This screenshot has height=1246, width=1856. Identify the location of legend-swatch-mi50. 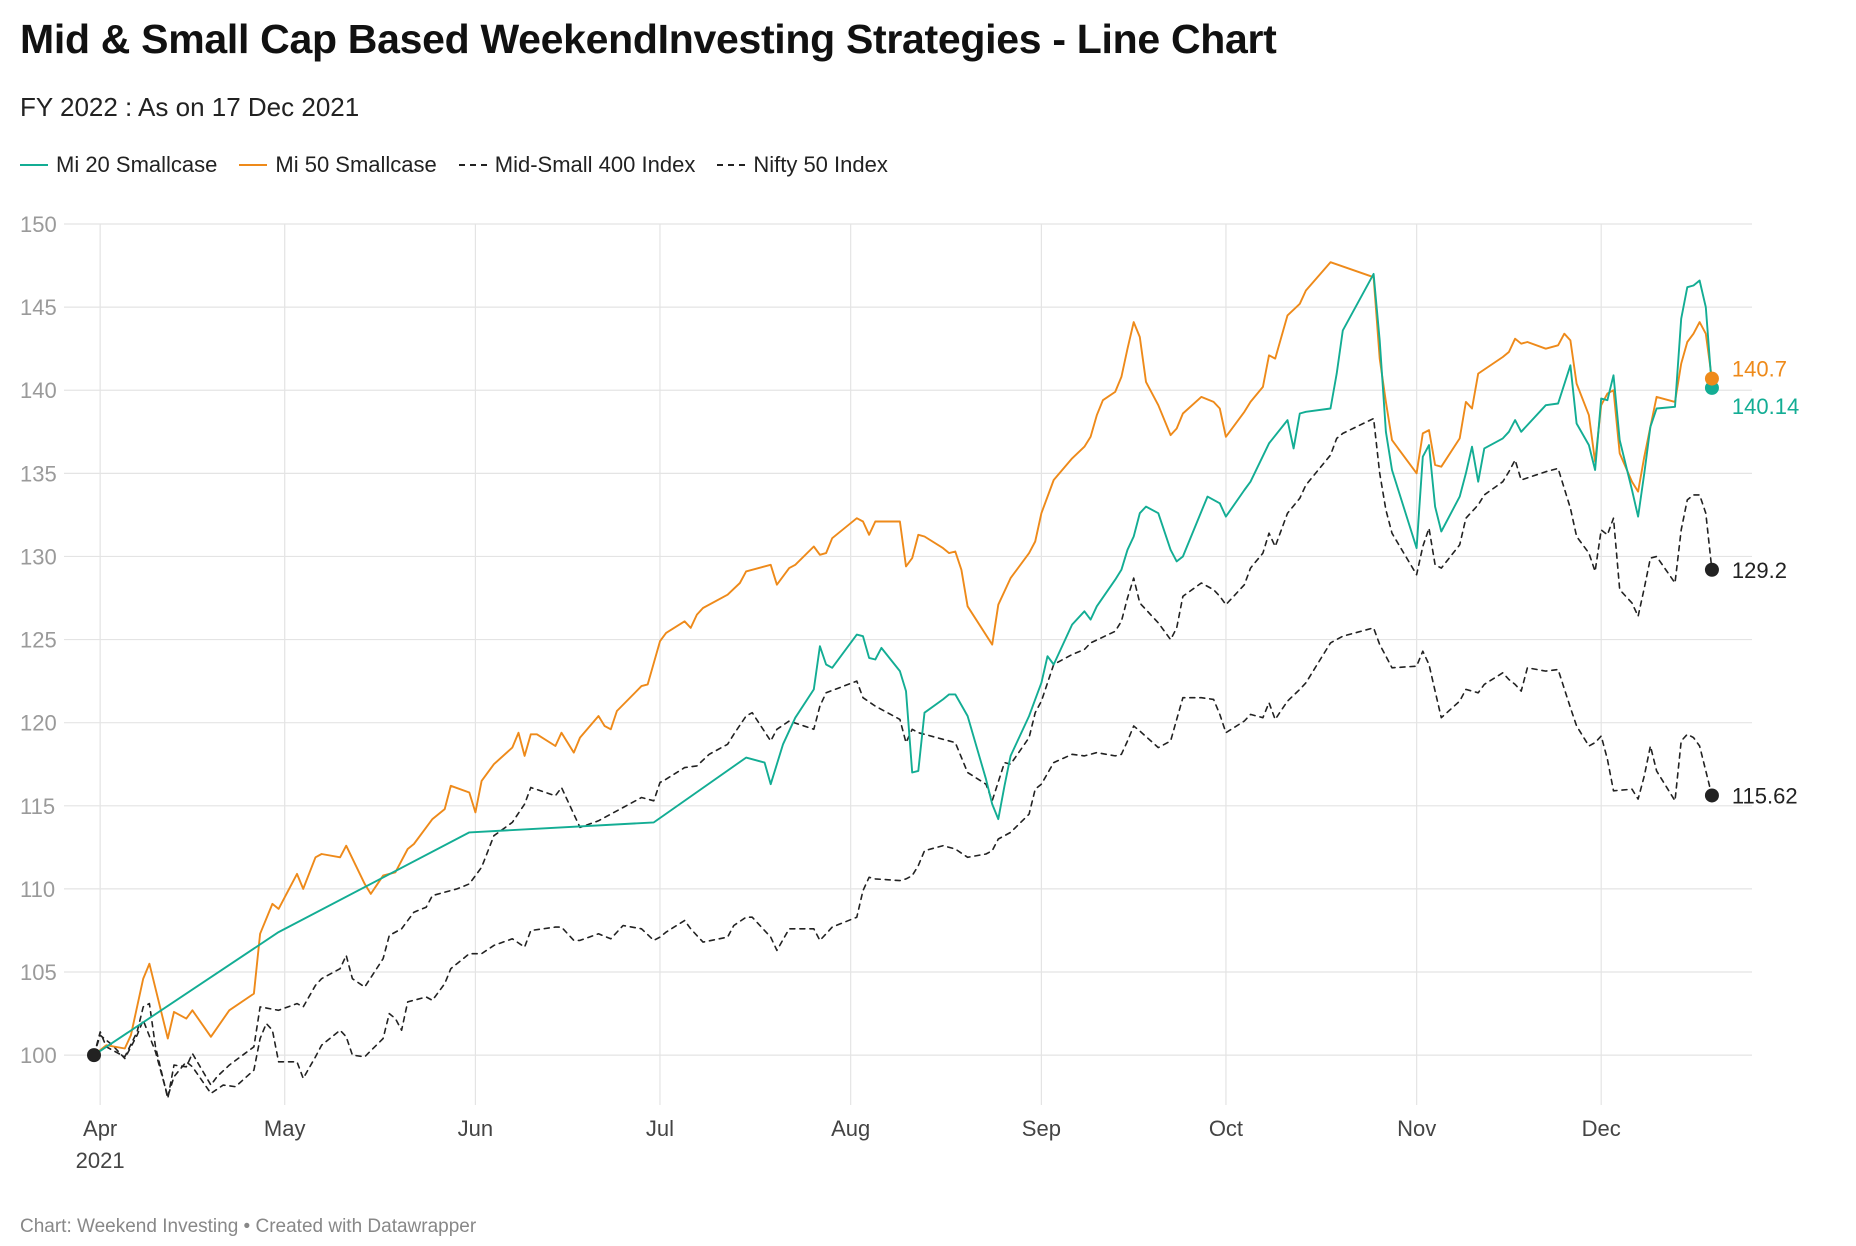
(253, 165).